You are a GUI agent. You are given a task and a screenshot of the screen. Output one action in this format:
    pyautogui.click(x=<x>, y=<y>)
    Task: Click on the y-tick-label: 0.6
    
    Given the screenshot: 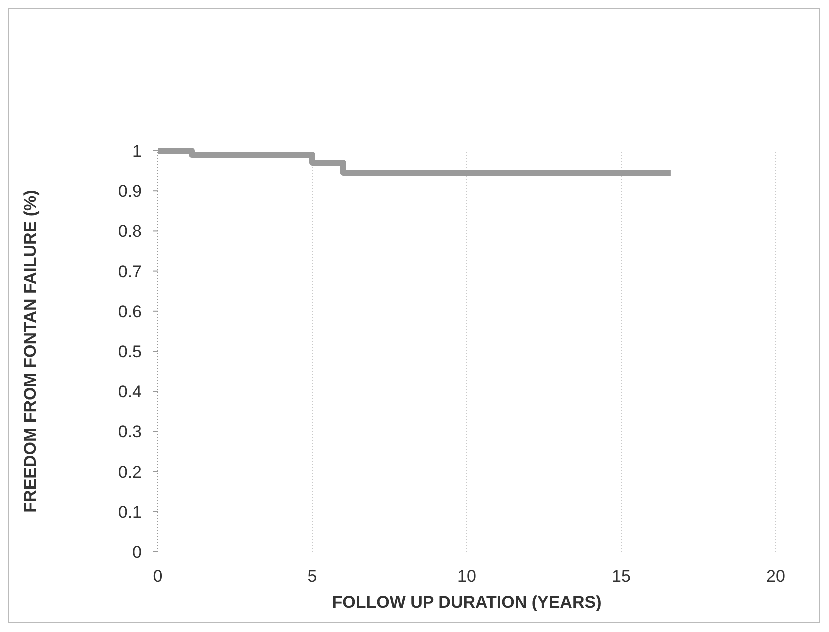 What is the action you would take?
    pyautogui.click(x=130, y=312)
    